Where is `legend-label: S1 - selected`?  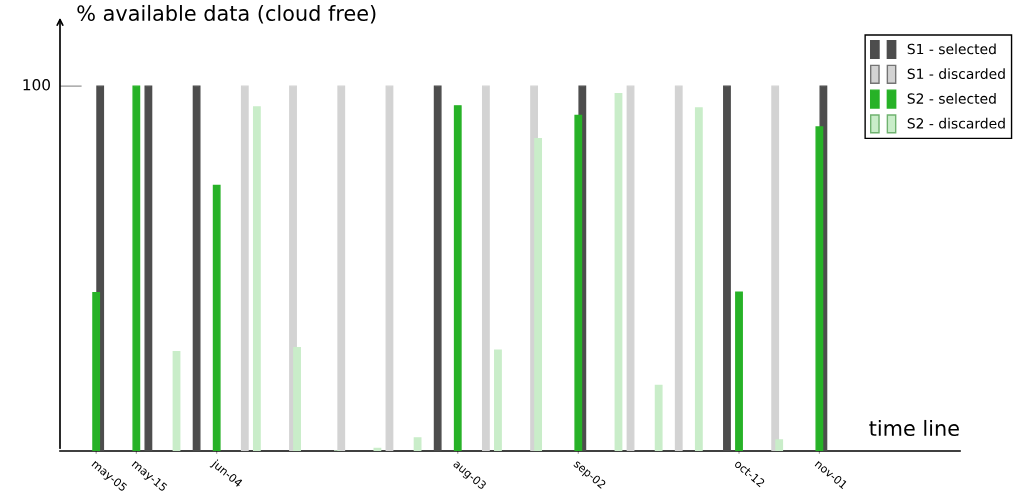
legend-label: S1 - selected is located at coordinates (951, 49).